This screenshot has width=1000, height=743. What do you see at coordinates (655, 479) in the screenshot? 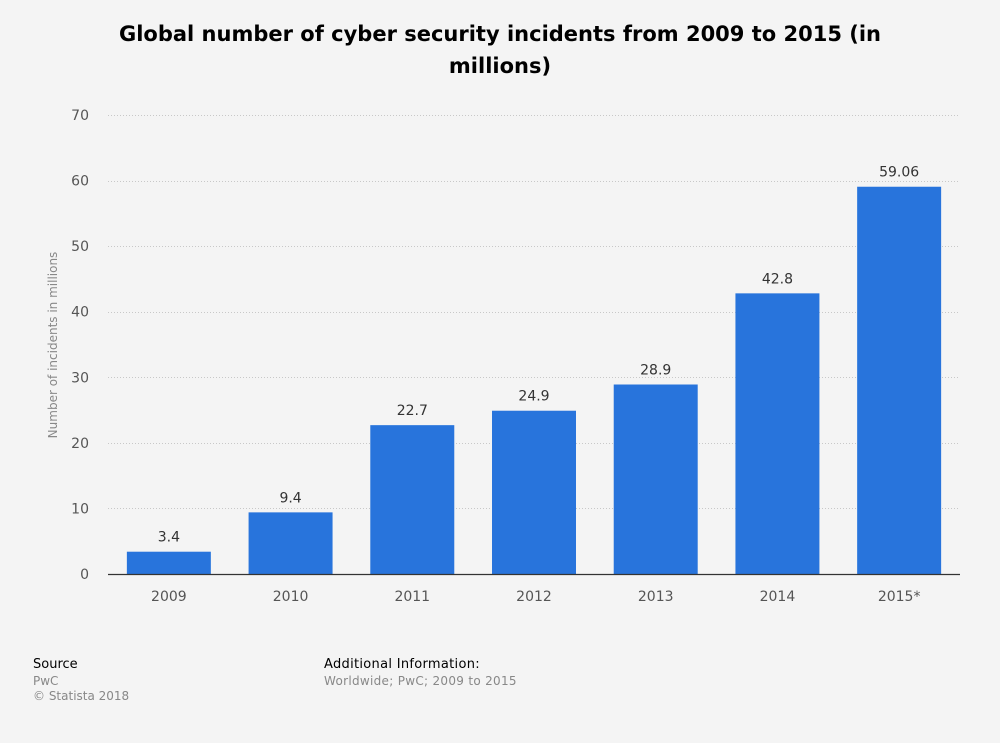
I see `bar-2013` at bounding box center [655, 479].